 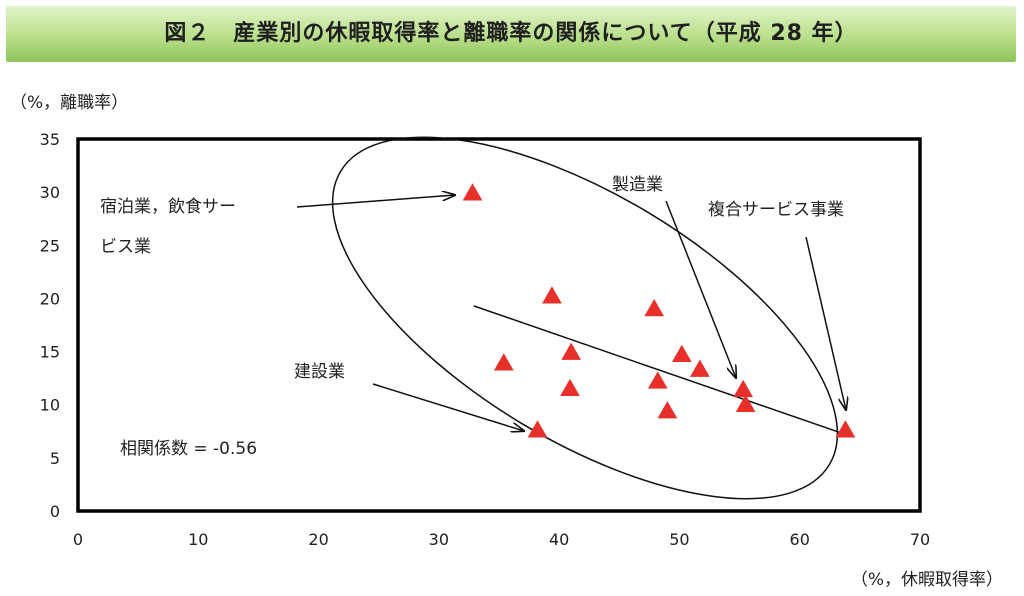 I want to click on annotation-arrow-compound, so click(x=825, y=323).